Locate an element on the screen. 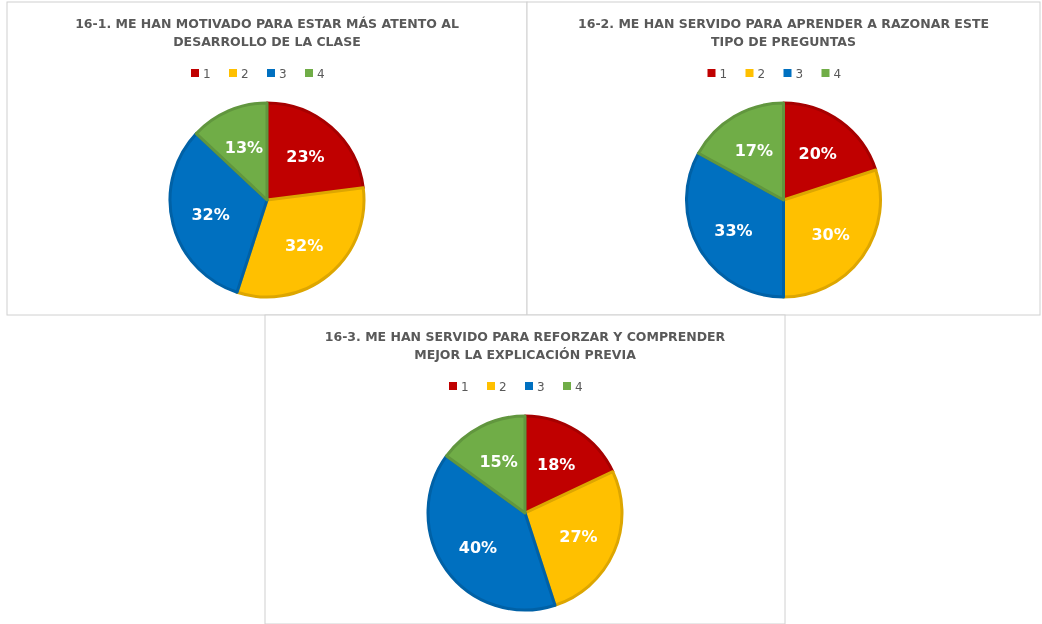 Image resolution: width=1042 pixels, height=624 pixels. data-label: 20% is located at coordinates (817, 153).